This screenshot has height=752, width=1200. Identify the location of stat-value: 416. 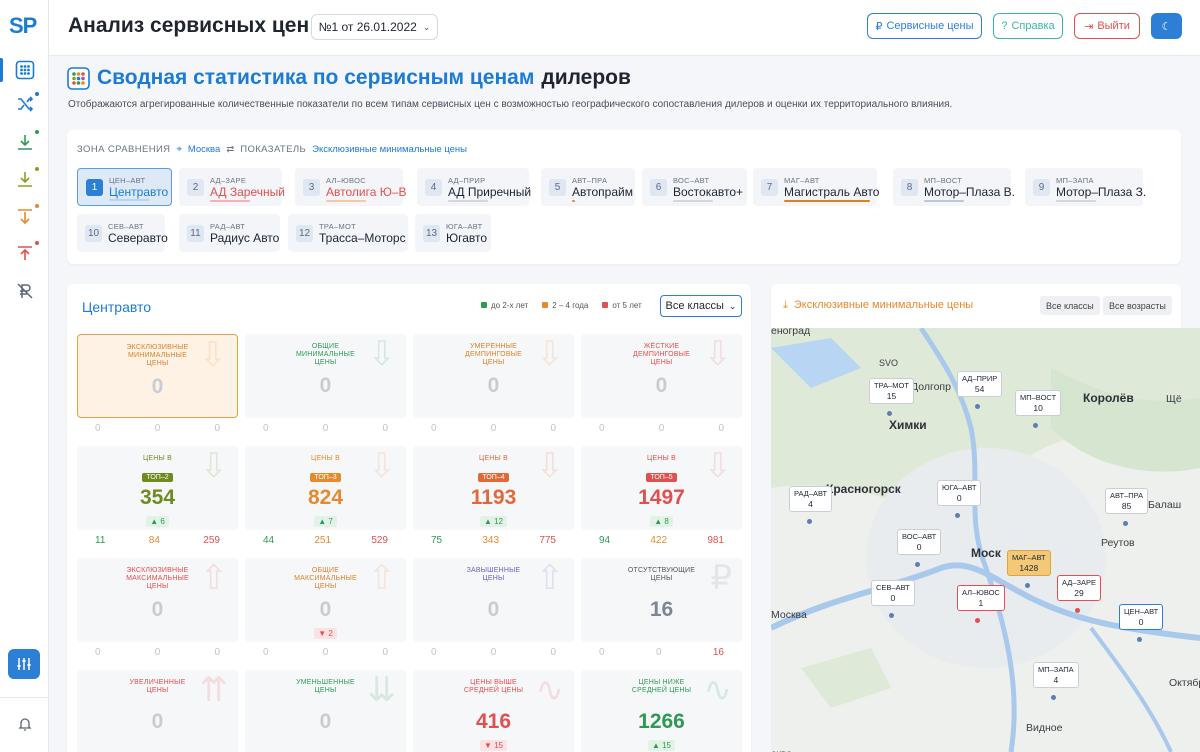
(493, 721).